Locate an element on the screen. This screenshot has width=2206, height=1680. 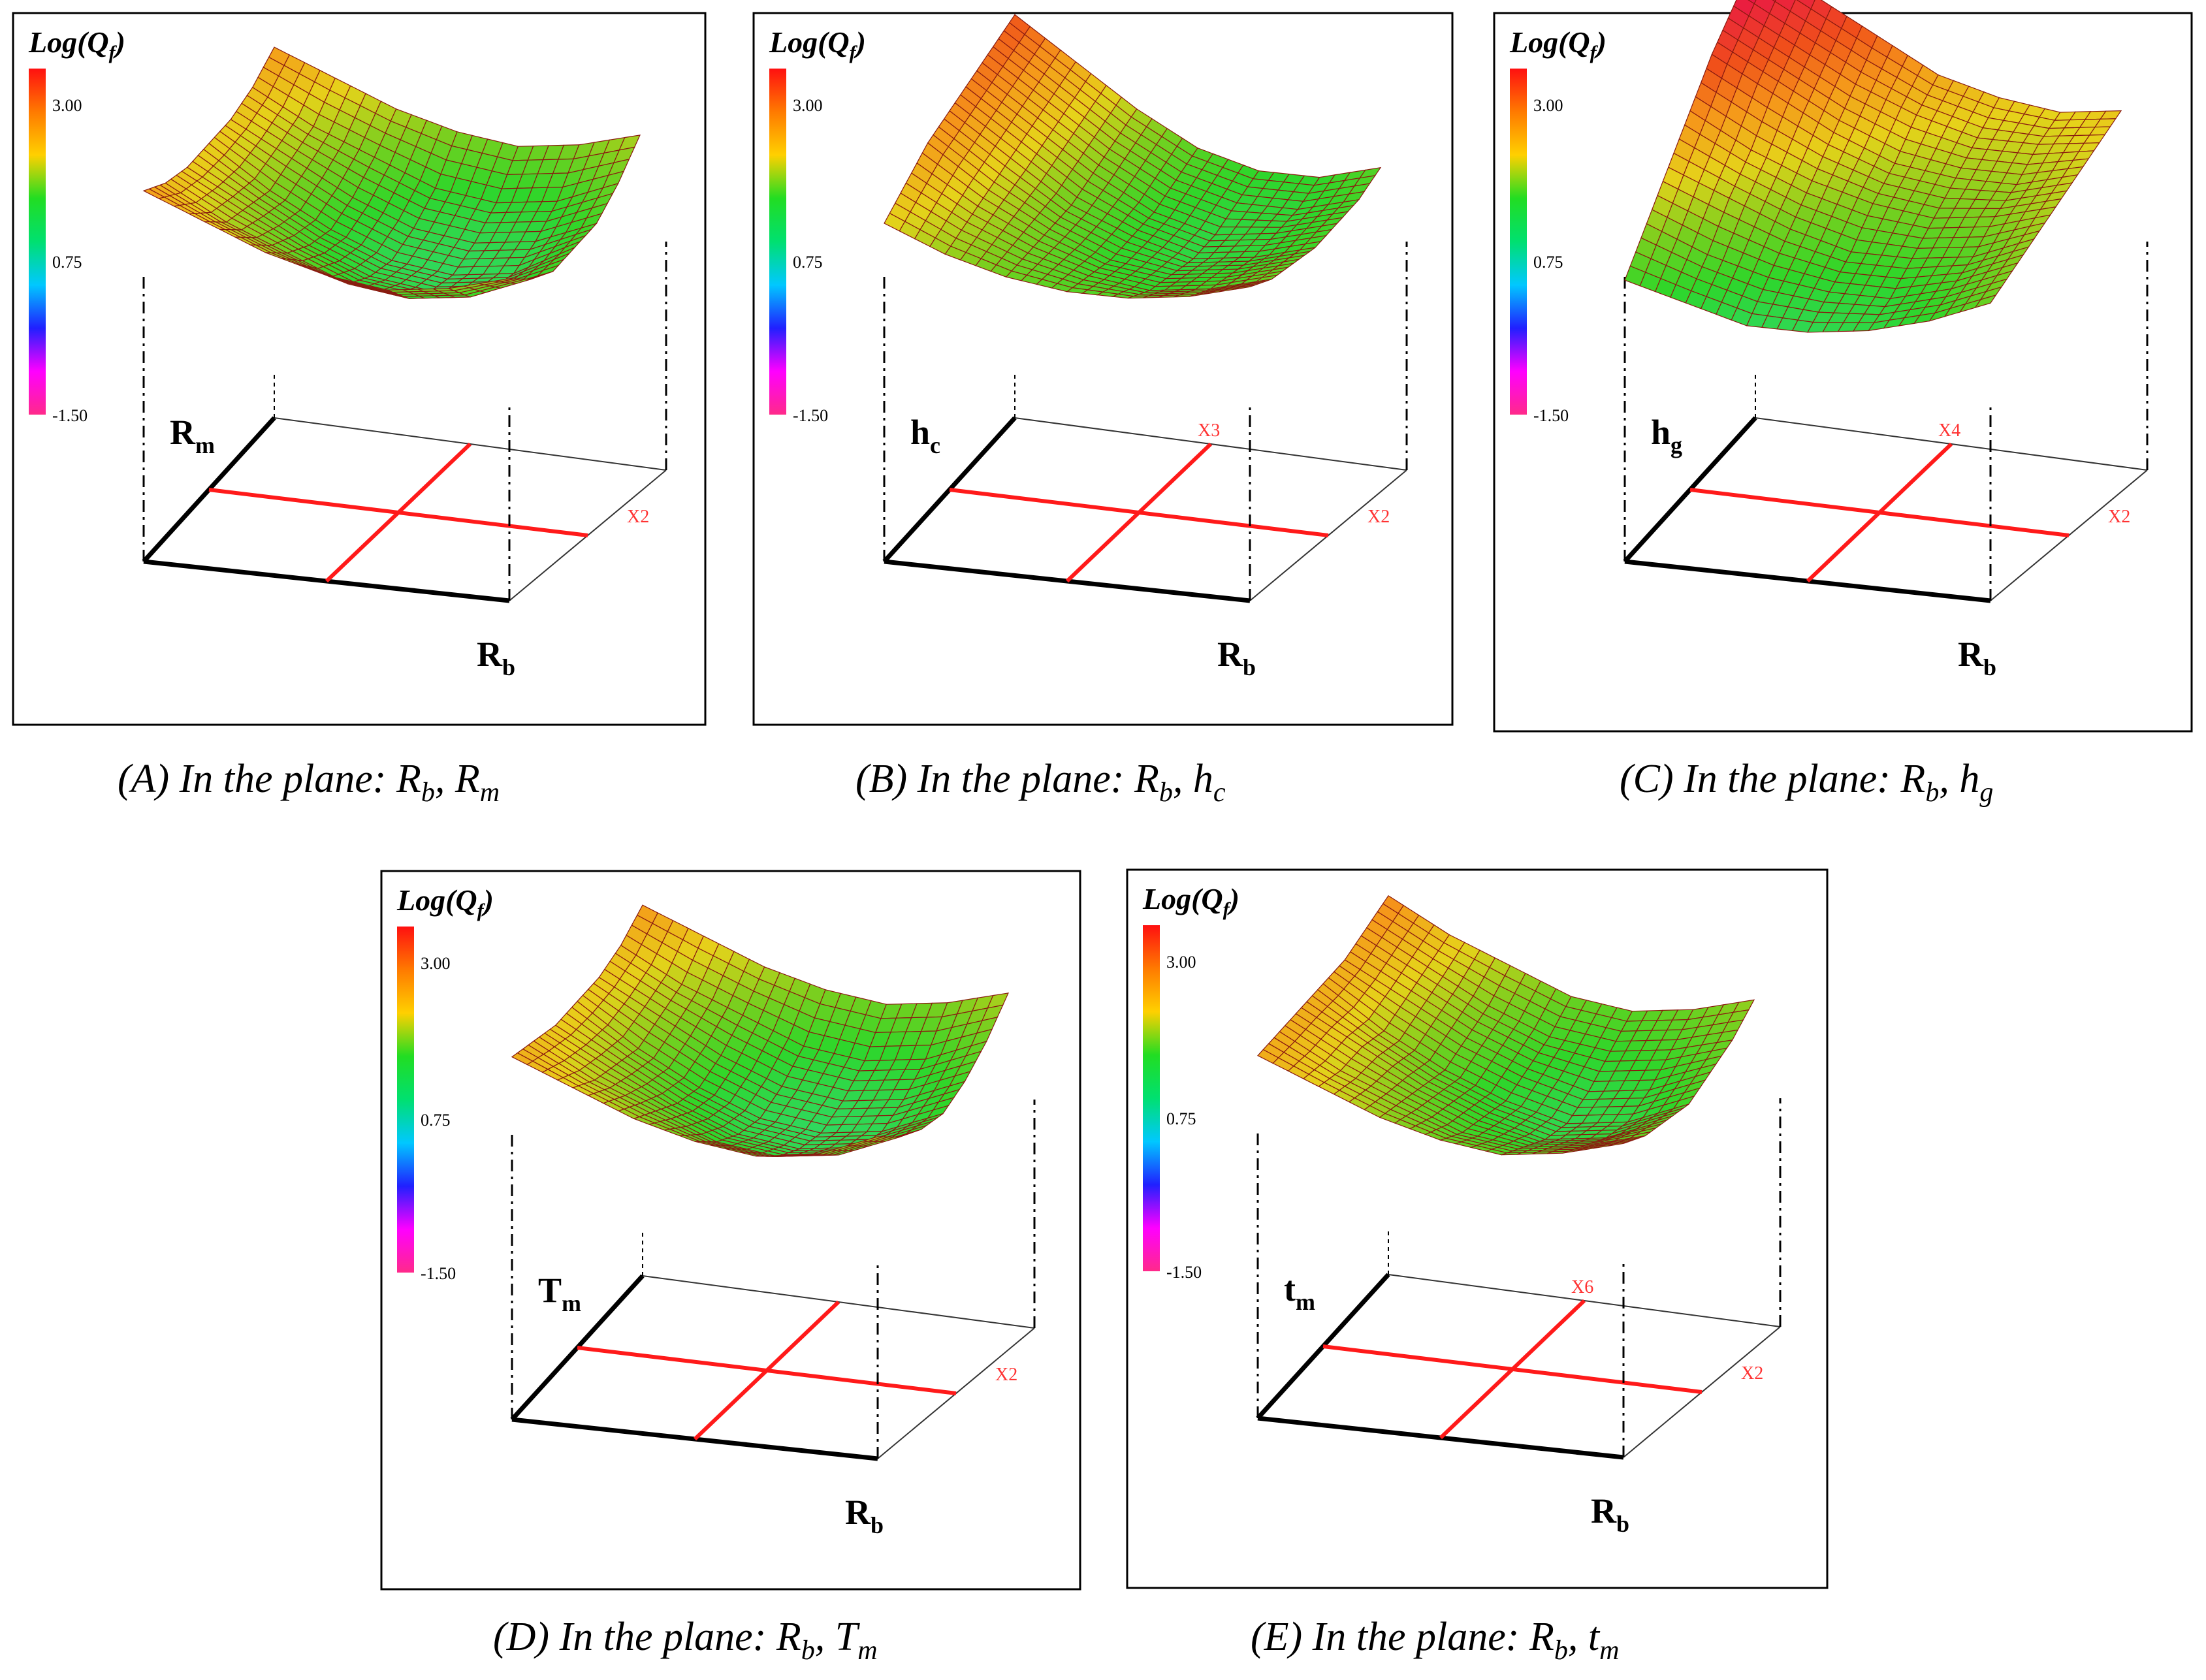
y-axis-label: Tm is located at coordinates (559, 1294).